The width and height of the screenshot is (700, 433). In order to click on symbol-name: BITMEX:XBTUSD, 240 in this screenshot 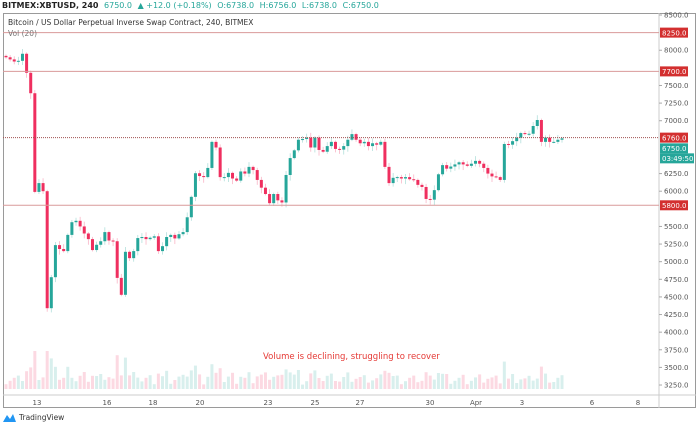, I will do `click(50, 5)`.